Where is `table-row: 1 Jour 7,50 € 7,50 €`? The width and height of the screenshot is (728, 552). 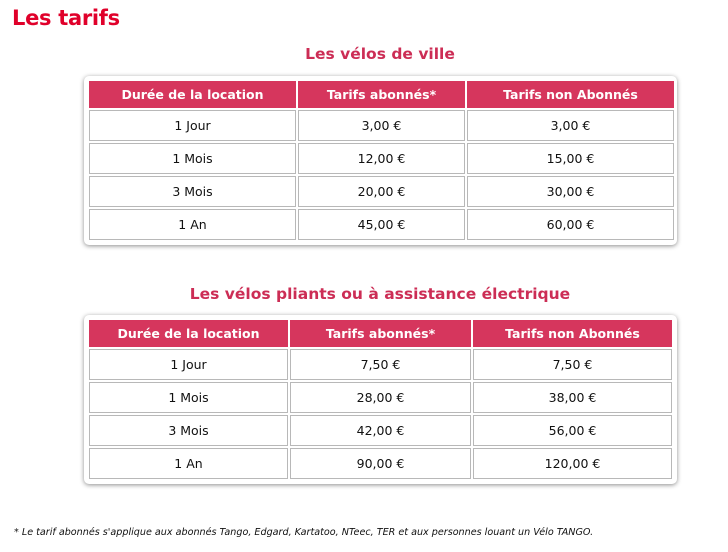 table-row: 1 Jour 7,50 € 7,50 € is located at coordinates (380, 364).